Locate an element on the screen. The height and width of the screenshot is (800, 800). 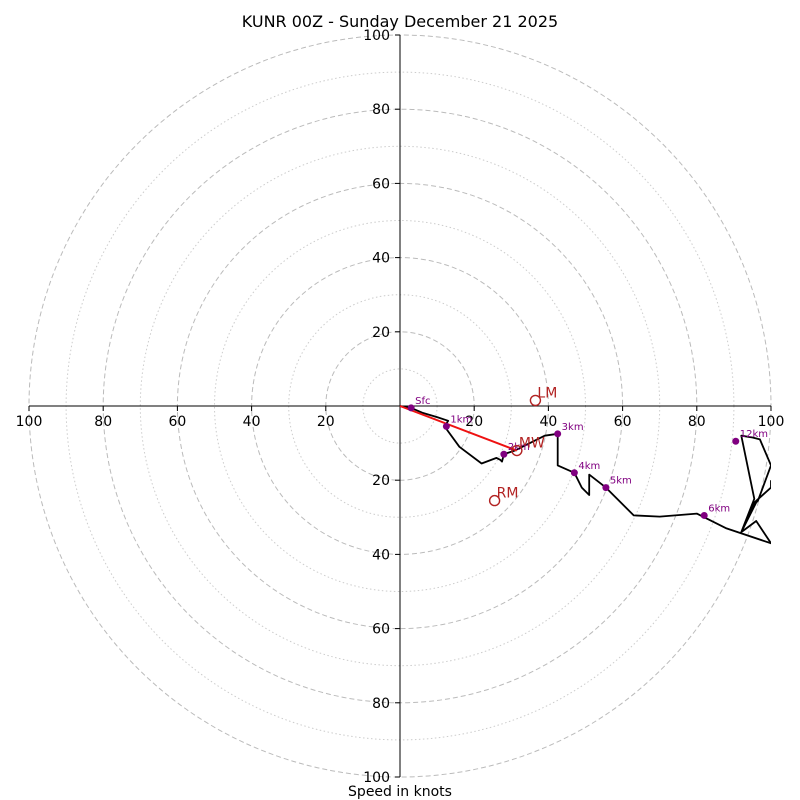
height-label-4km: 4km is located at coordinates (589, 466).